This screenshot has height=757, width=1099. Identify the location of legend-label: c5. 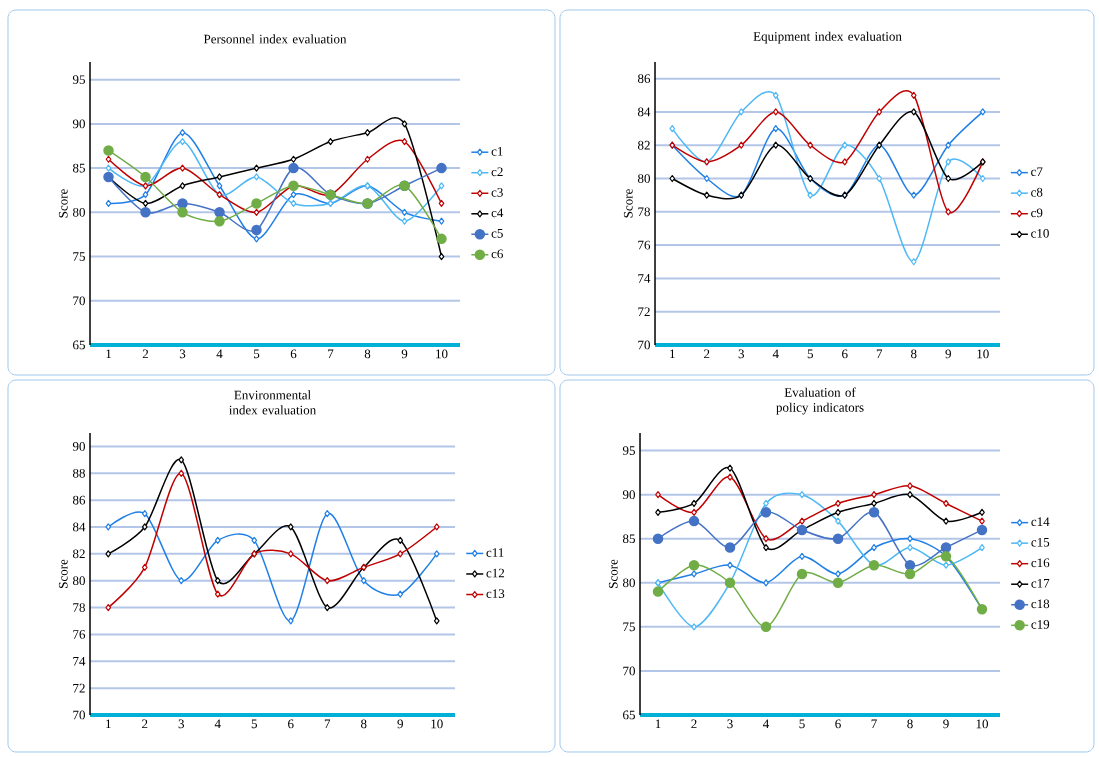
(497, 233).